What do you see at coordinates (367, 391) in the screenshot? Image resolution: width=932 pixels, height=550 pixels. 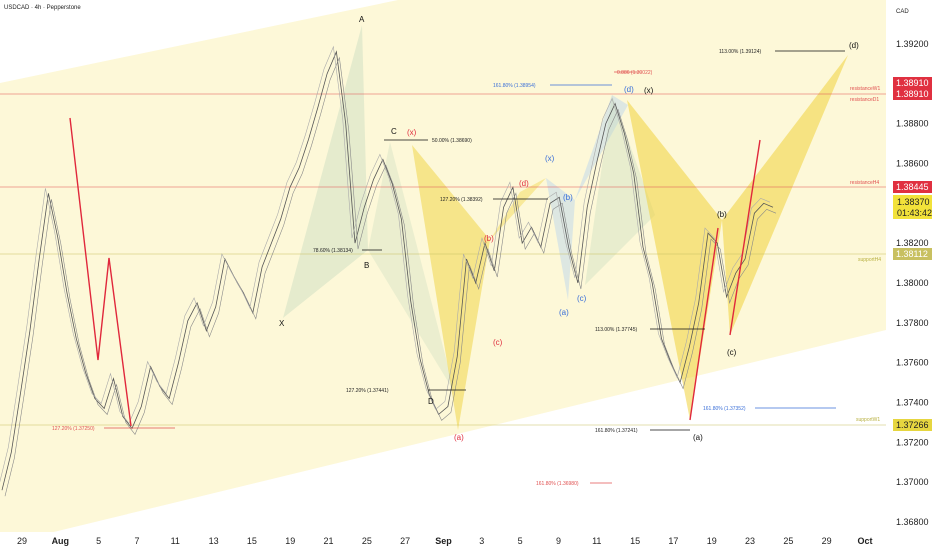 I see `fib-label: 127.20% (1.37441)` at bounding box center [367, 391].